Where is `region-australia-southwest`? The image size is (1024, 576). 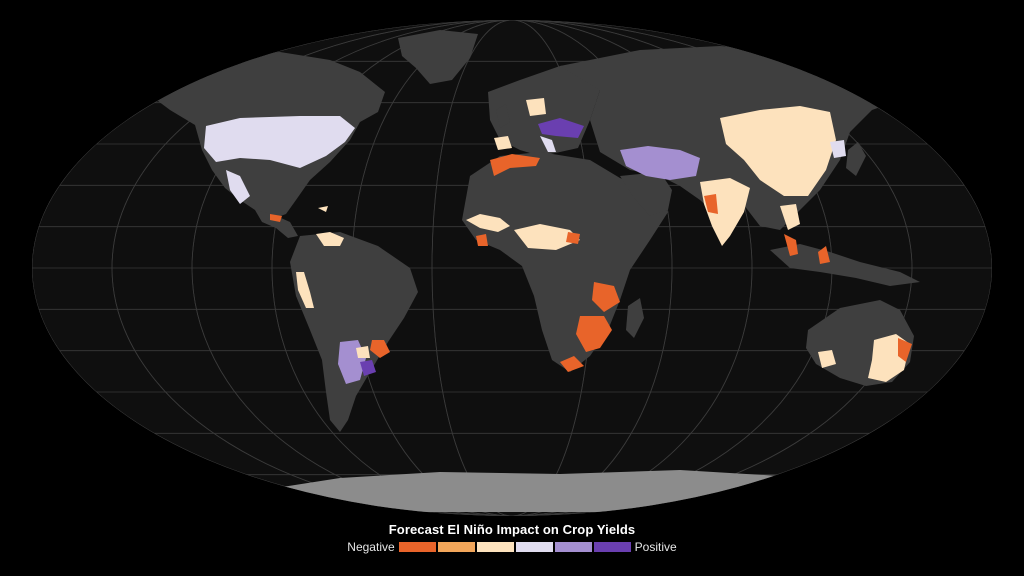
region-australia-southwest is located at coordinates (827, 359).